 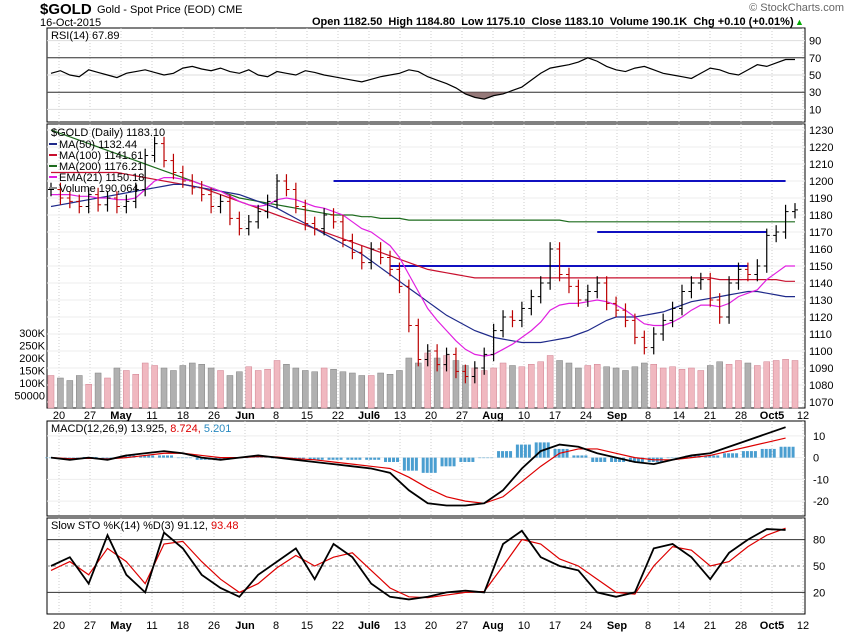 I want to click on sto-x-label: Jul6, so click(x=369, y=626).